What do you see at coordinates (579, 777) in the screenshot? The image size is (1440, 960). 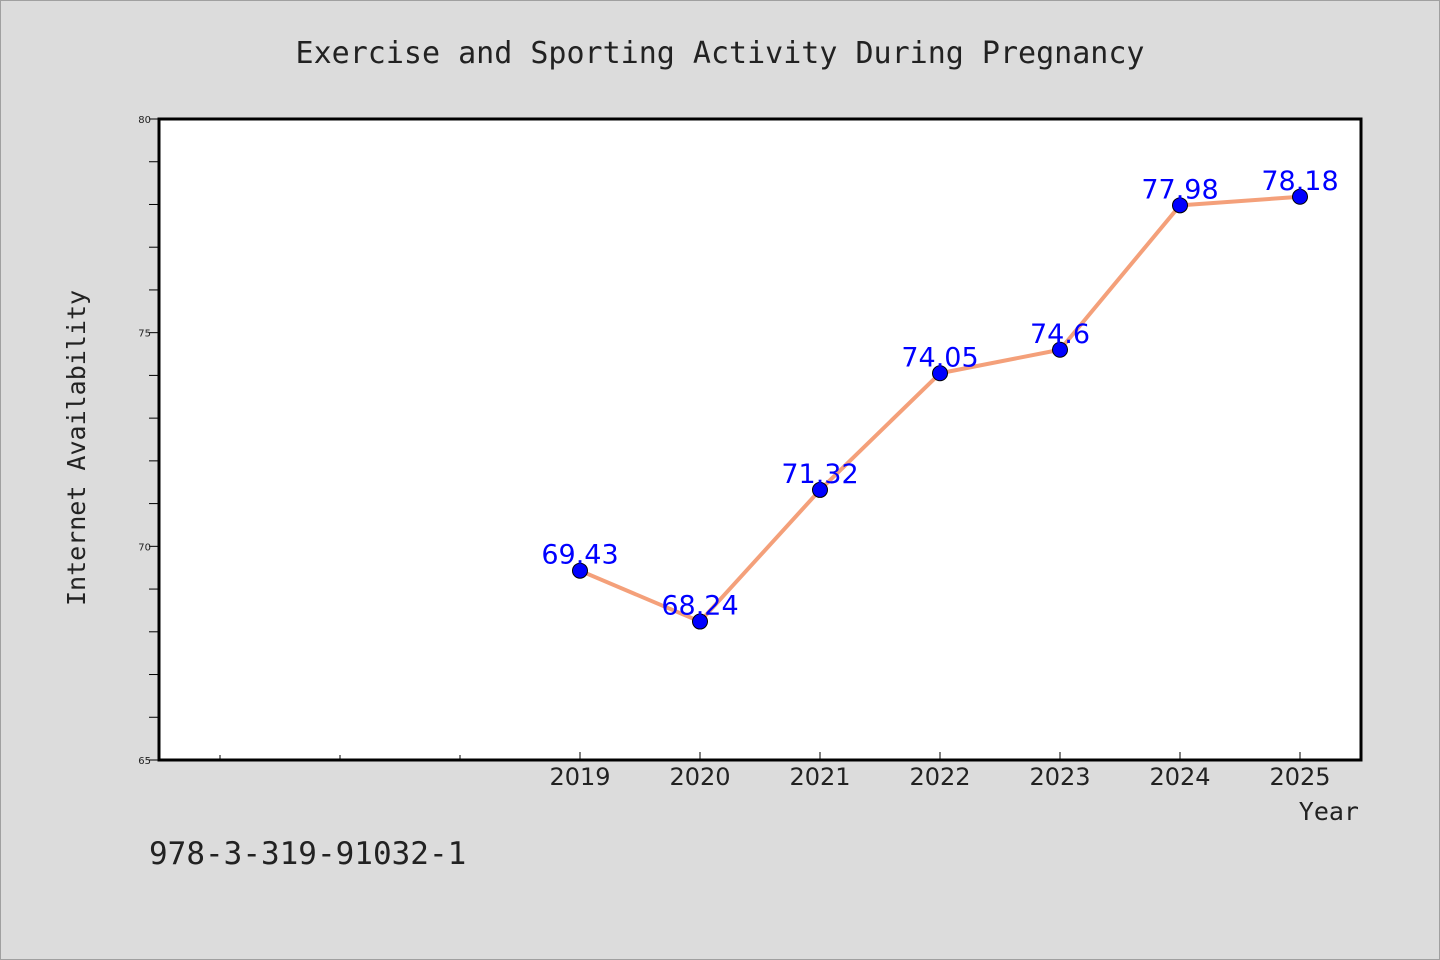 I see `x-tick-label: 2019` at bounding box center [579, 777].